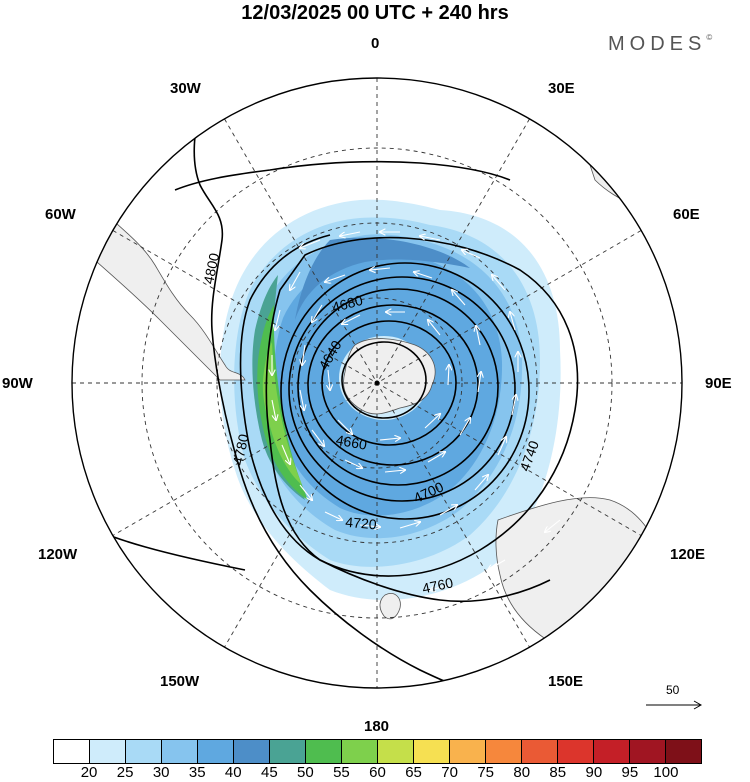 The width and height of the screenshot is (750, 782). Describe the element at coordinates (561, 88) in the screenshot. I see `meridian-label-30e: 30E` at that location.